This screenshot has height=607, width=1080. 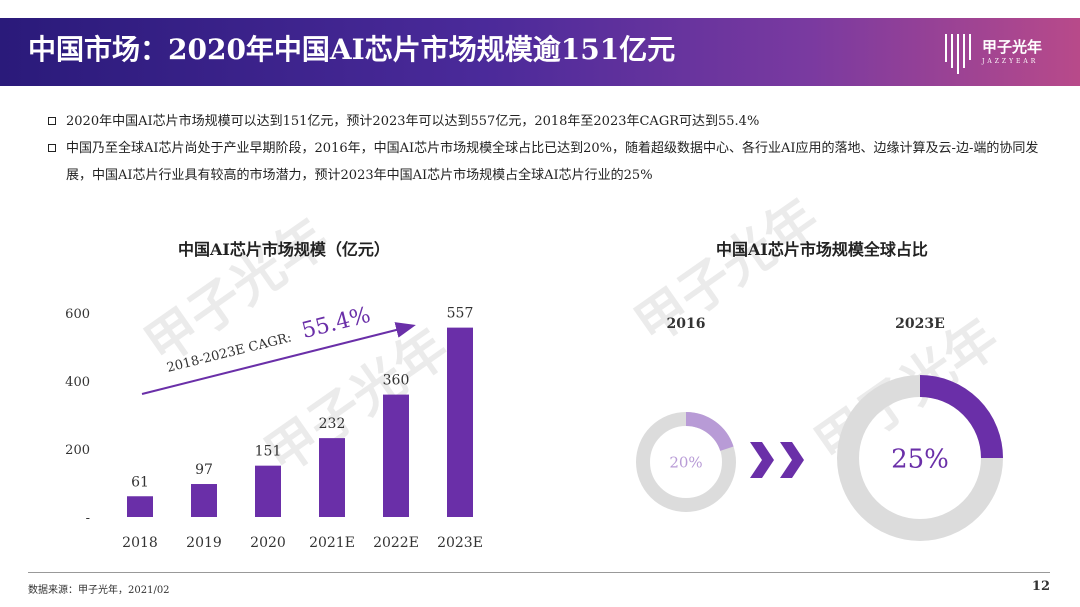 I want to click on bar-value-label: 97, so click(x=204, y=470).